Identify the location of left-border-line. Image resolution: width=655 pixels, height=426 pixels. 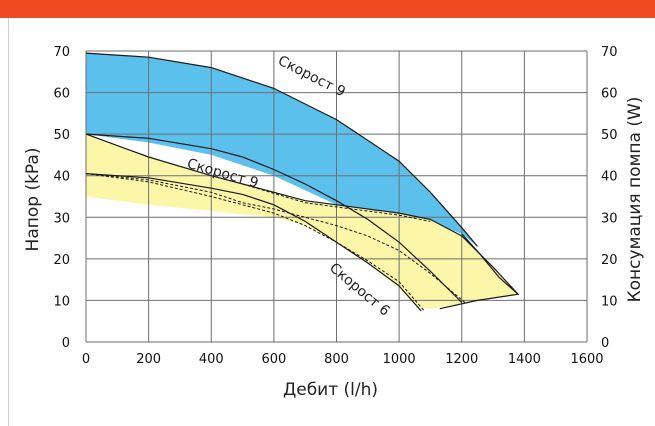
(8, 222).